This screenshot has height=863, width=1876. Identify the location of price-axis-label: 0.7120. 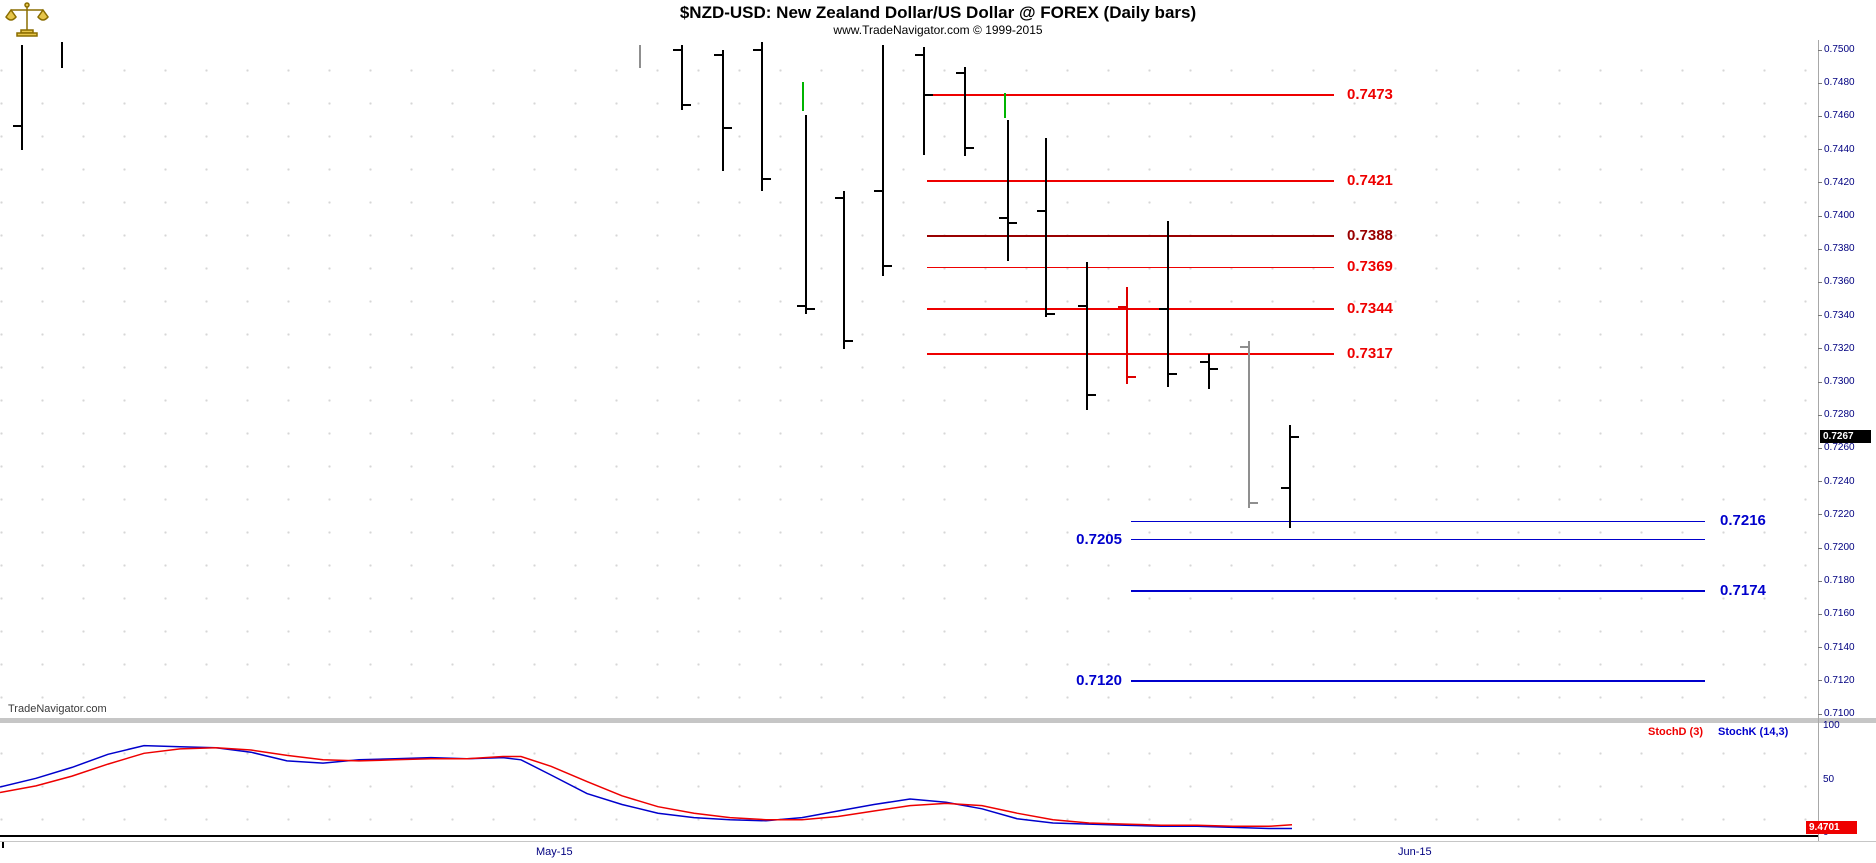
(1839, 680).